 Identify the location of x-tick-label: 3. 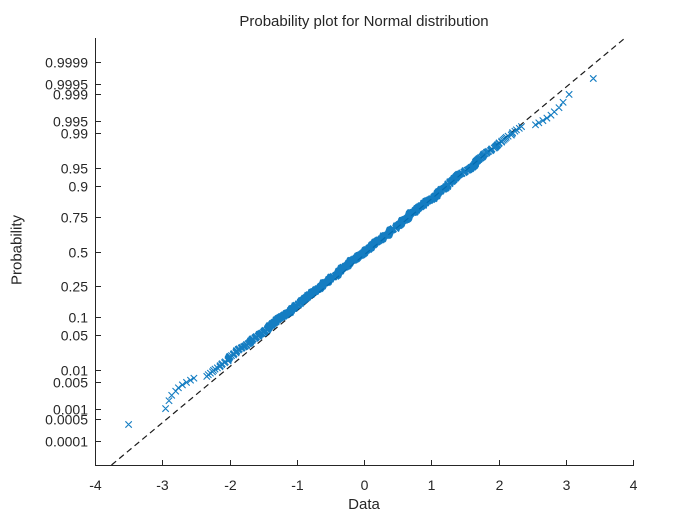
(567, 485).